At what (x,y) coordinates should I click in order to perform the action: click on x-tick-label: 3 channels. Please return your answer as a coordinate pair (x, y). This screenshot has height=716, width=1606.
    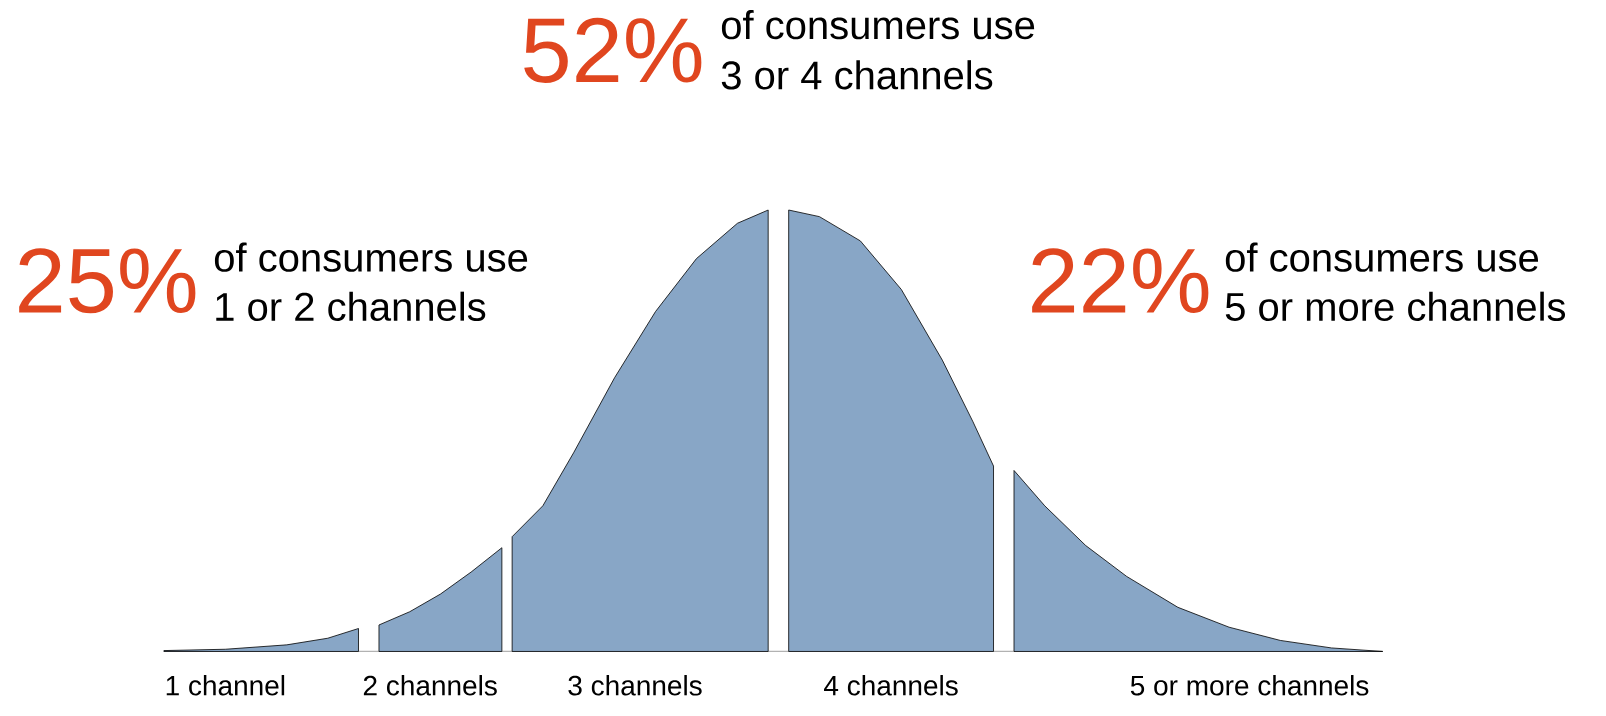
    Looking at the image, I should click on (635, 685).